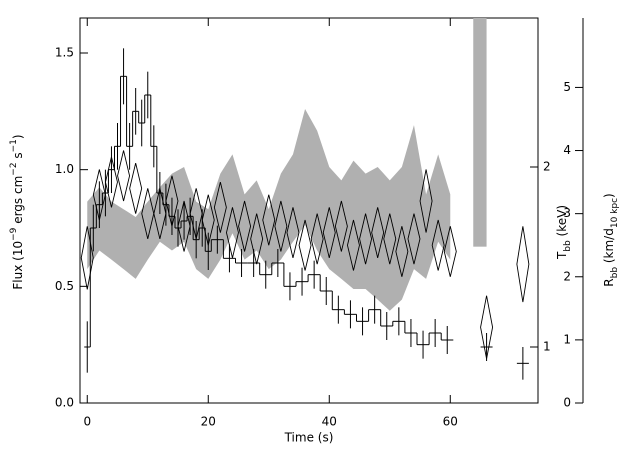 The height and width of the screenshot is (457, 640). What do you see at coordinates (64, 169) in the screenshot?
I see `y-tick-label: 1.0` at bounding box center [64, 169].